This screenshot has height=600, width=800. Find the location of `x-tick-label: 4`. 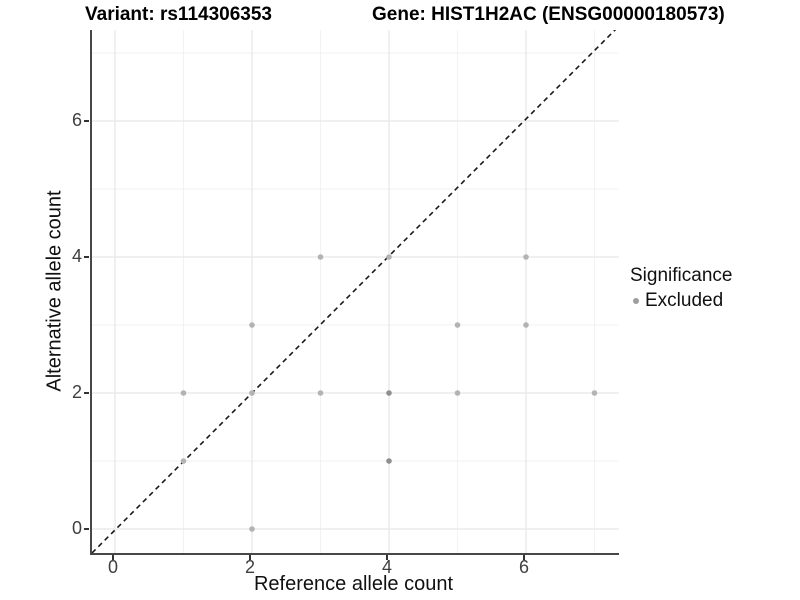

x-tick-label: 4 is located at coordinates (386, 567).